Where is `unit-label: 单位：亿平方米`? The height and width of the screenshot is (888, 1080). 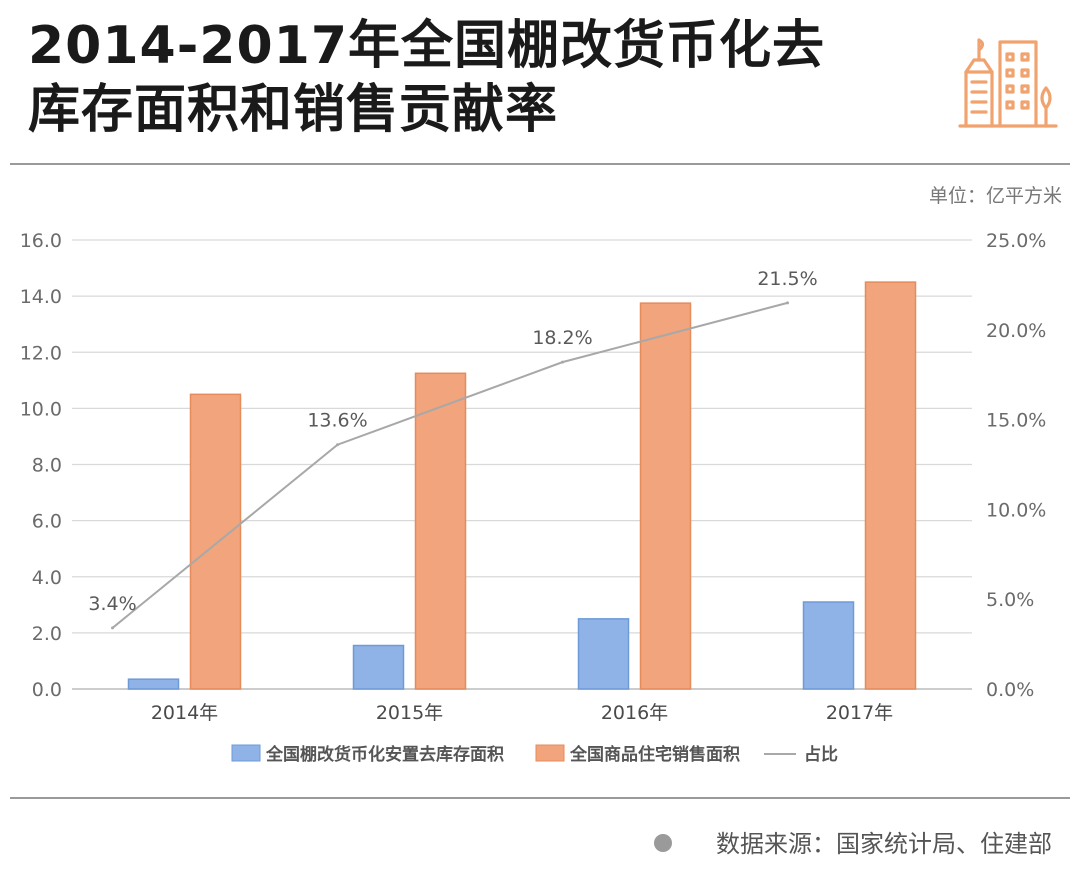
unit-label: 单位：亿平方米 is located at coordinates (995, 196).